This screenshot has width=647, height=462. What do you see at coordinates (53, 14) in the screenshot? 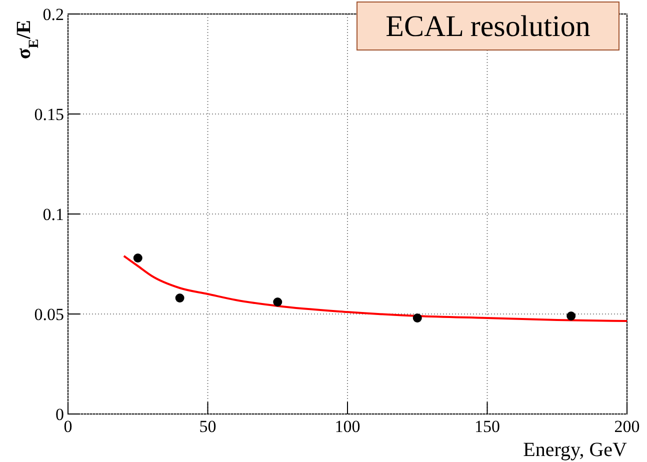
I see `y-tick-label: 0.2` at bounding box center [53, 14].